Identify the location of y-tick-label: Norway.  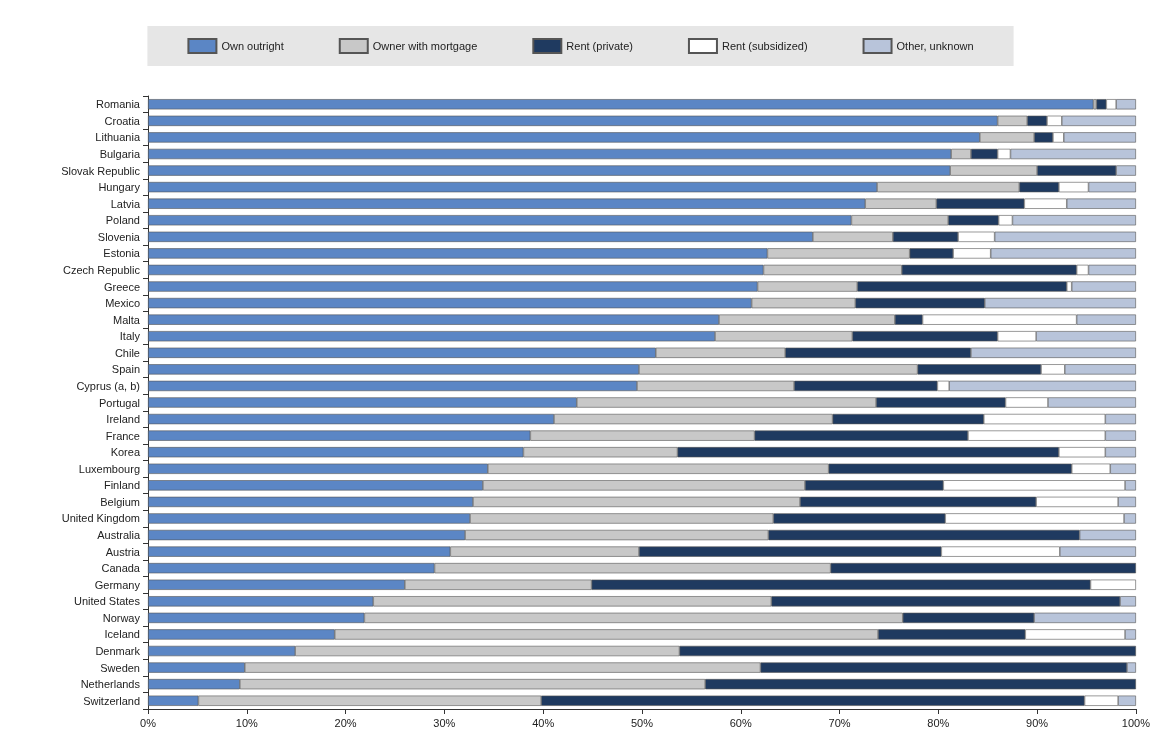
(121, 617).